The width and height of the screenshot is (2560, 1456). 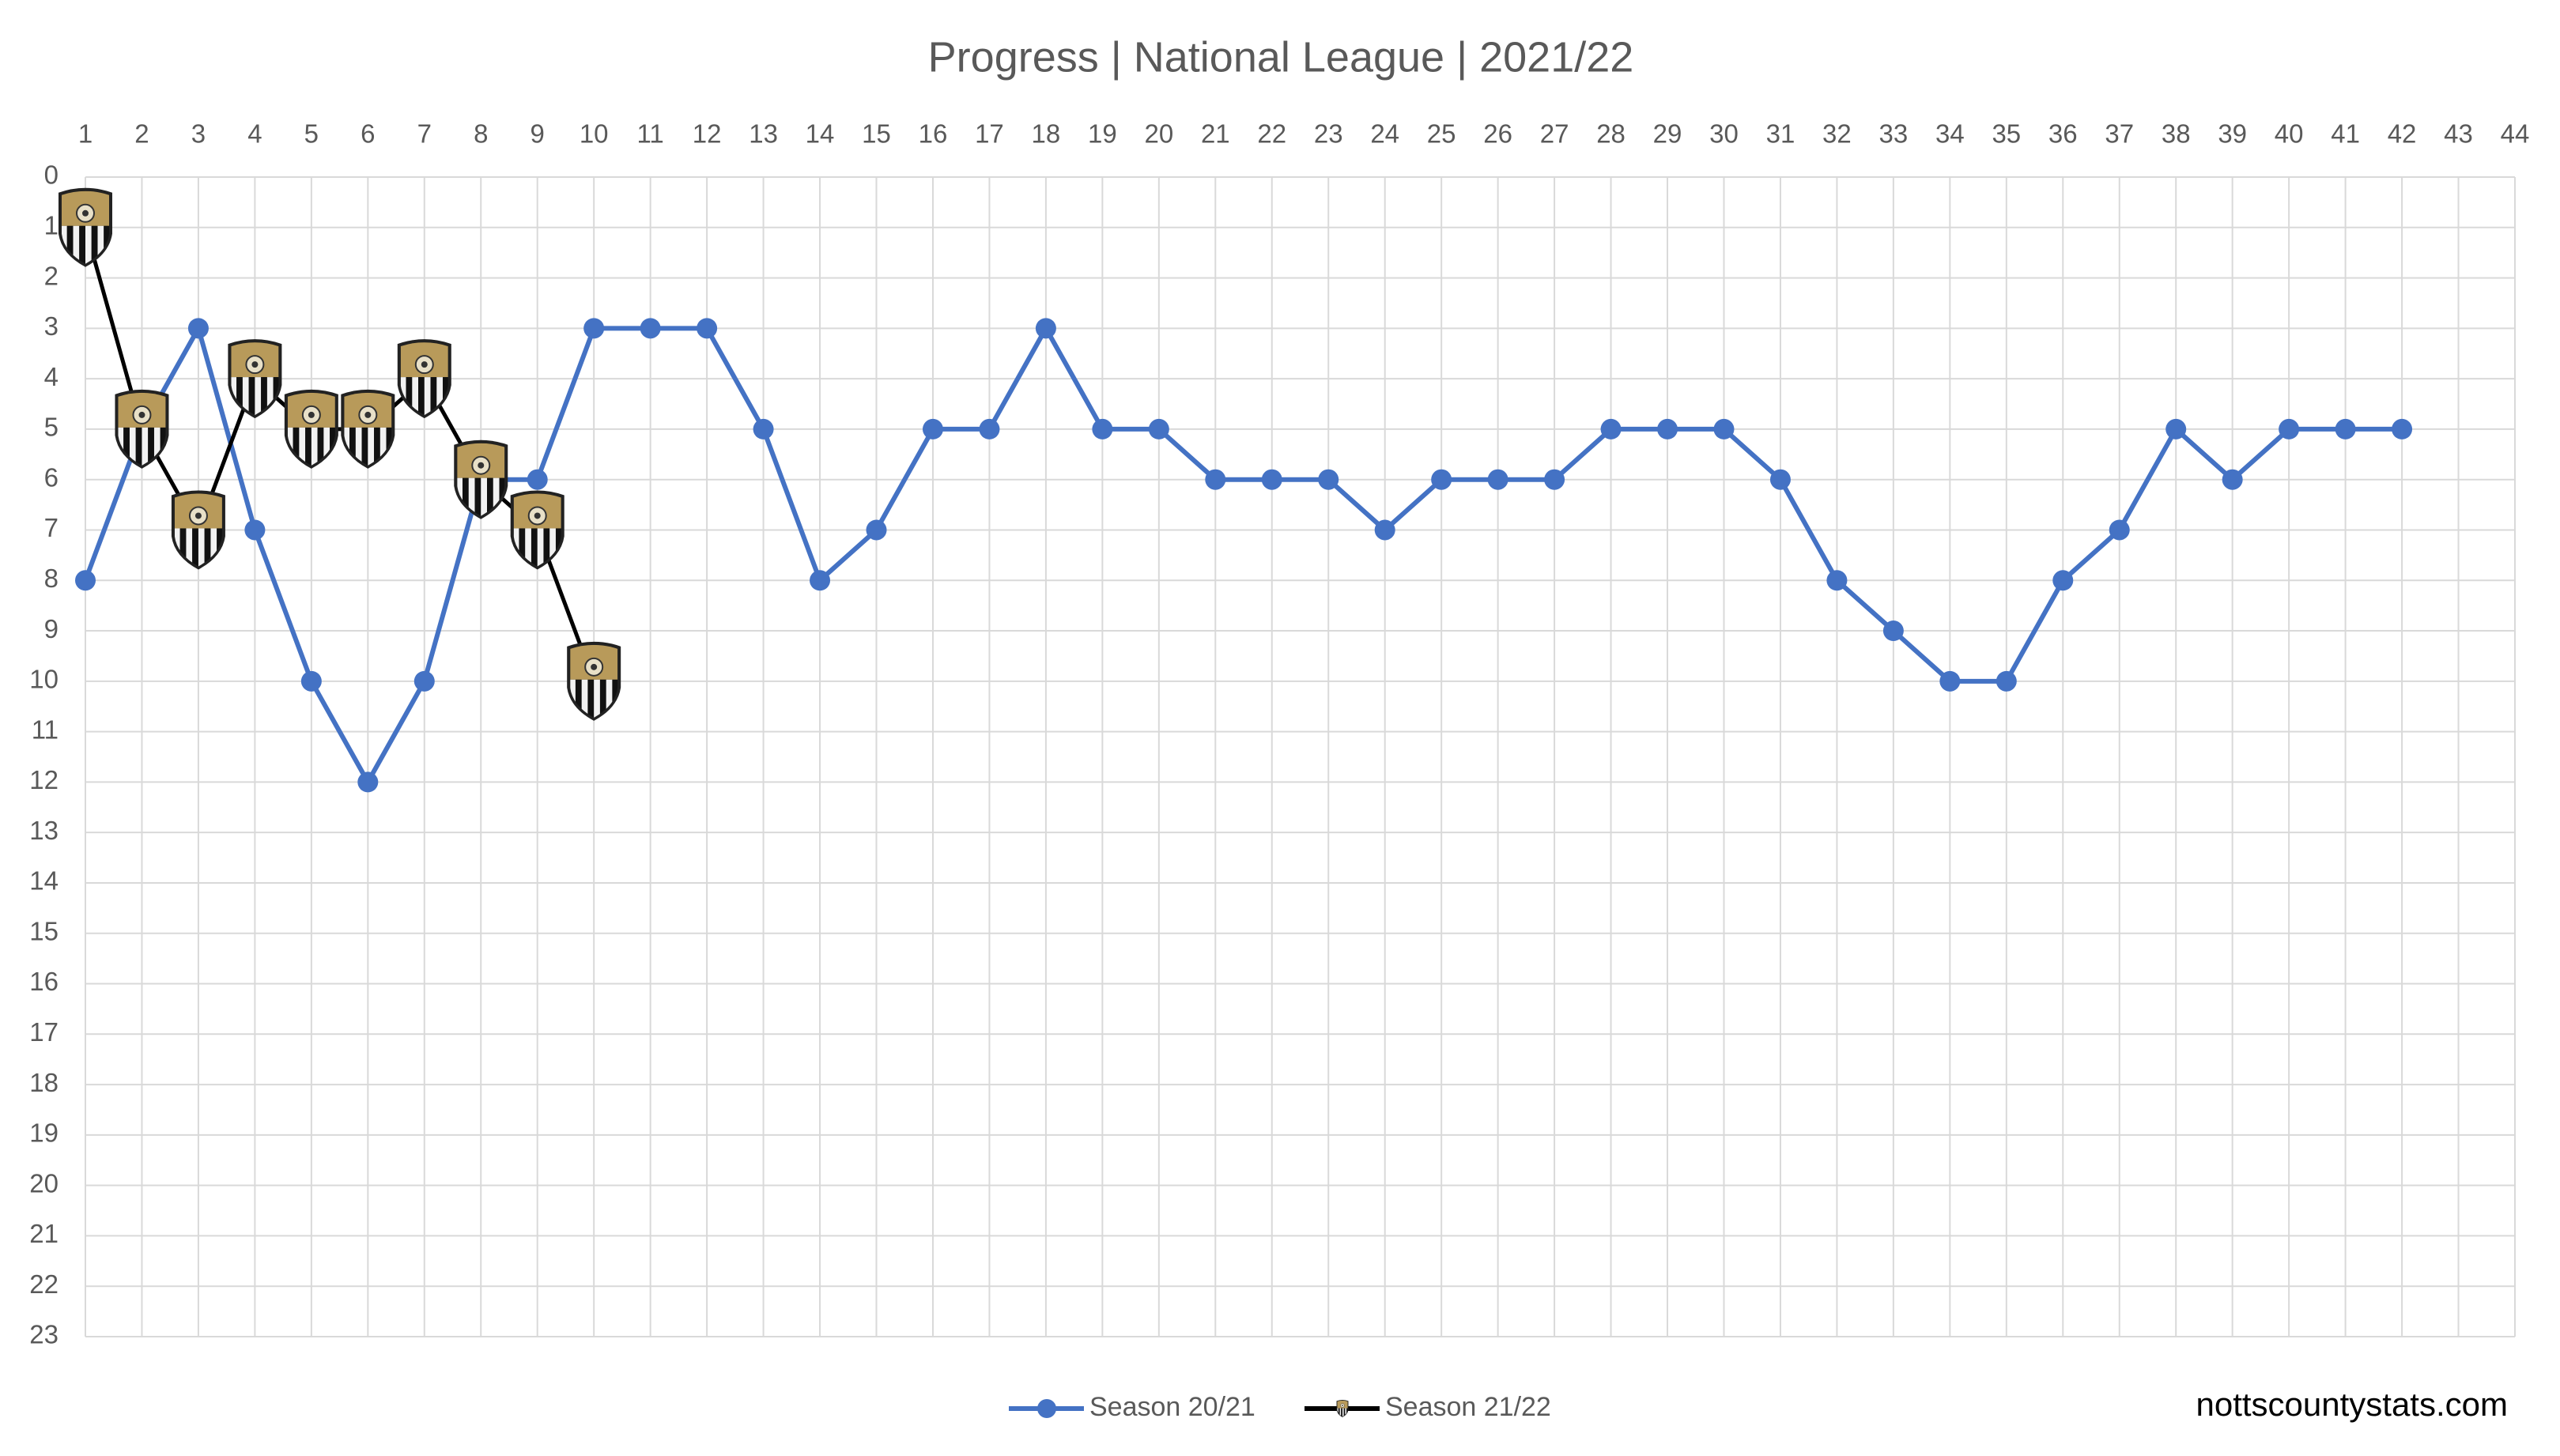 I want to click on y-tick-label: 19, so click(x=44, y=1133).